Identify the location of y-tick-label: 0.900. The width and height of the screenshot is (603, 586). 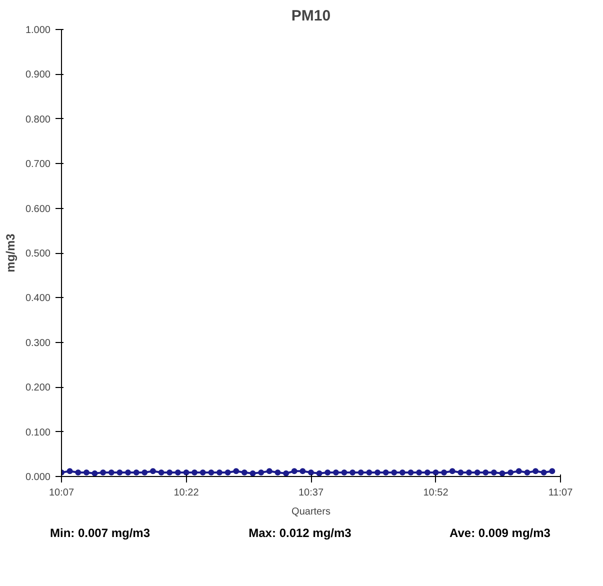
(38, 75).